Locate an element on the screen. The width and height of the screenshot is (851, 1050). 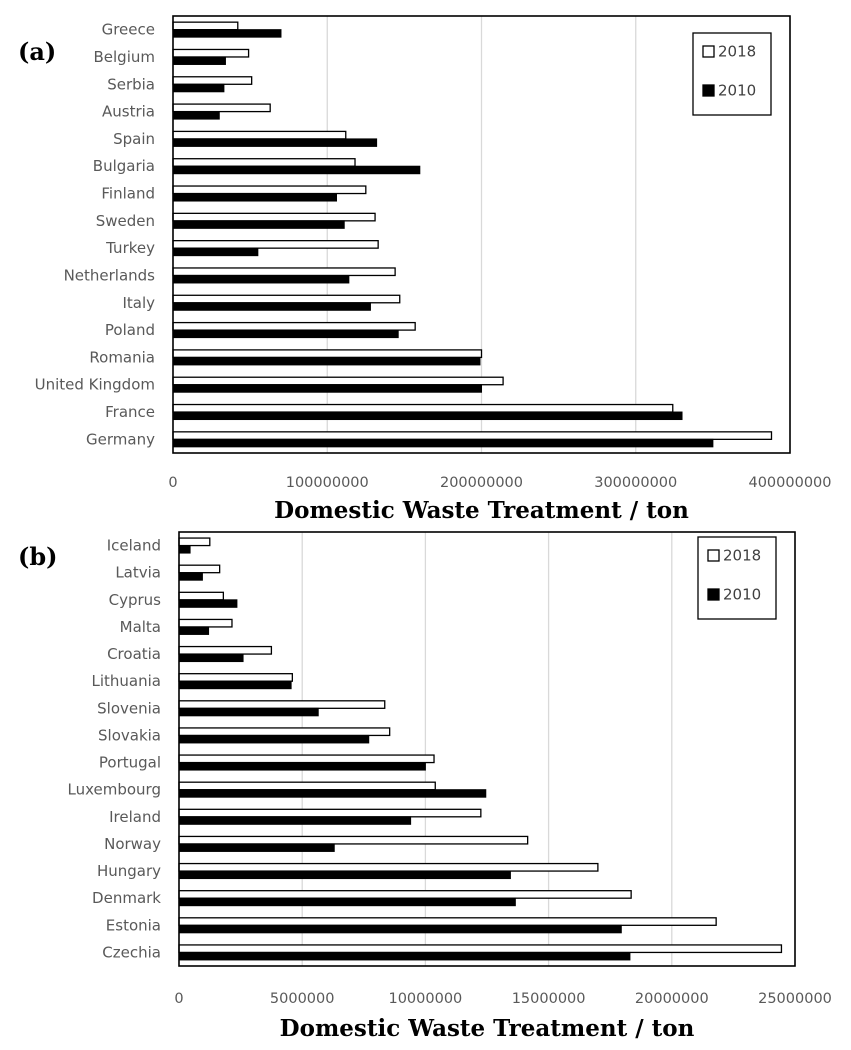
bar-2010-ireland is located at coordinates (295, 820).